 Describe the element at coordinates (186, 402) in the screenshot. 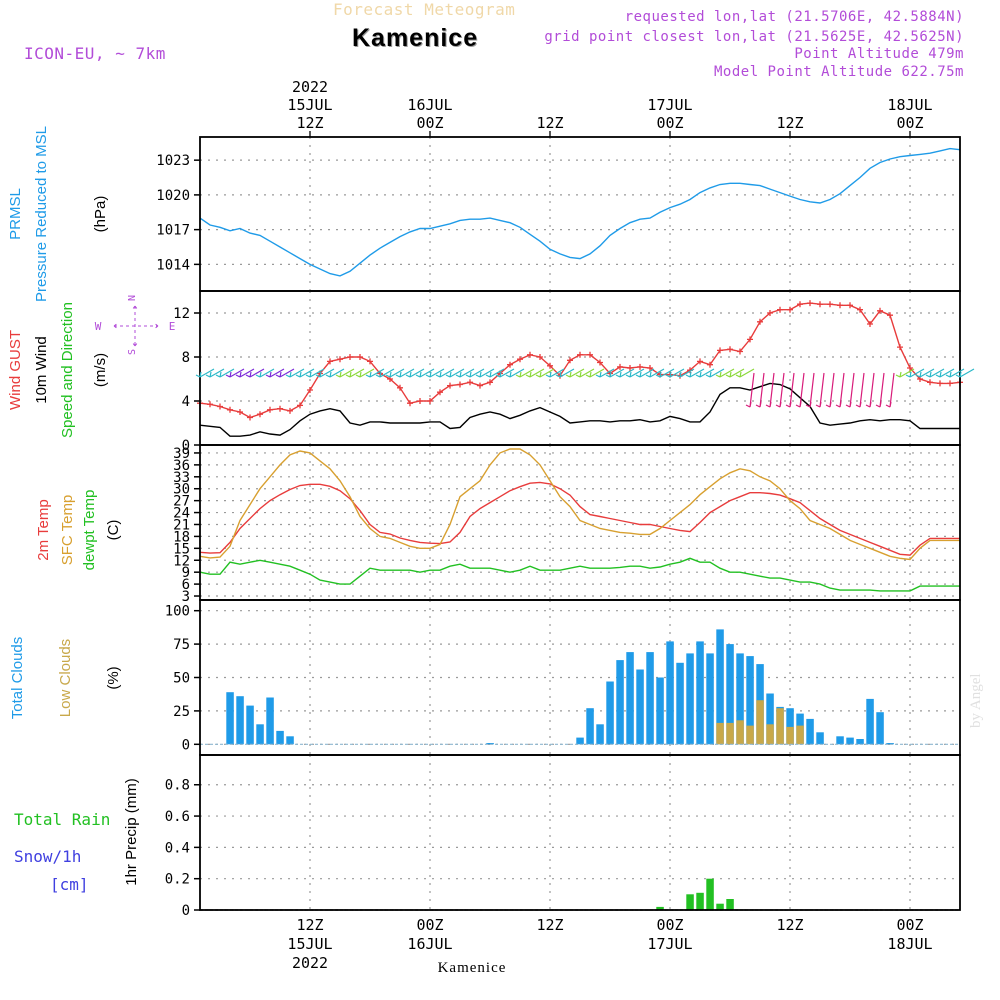

I see `wind-ytick-label: 4` at that location.